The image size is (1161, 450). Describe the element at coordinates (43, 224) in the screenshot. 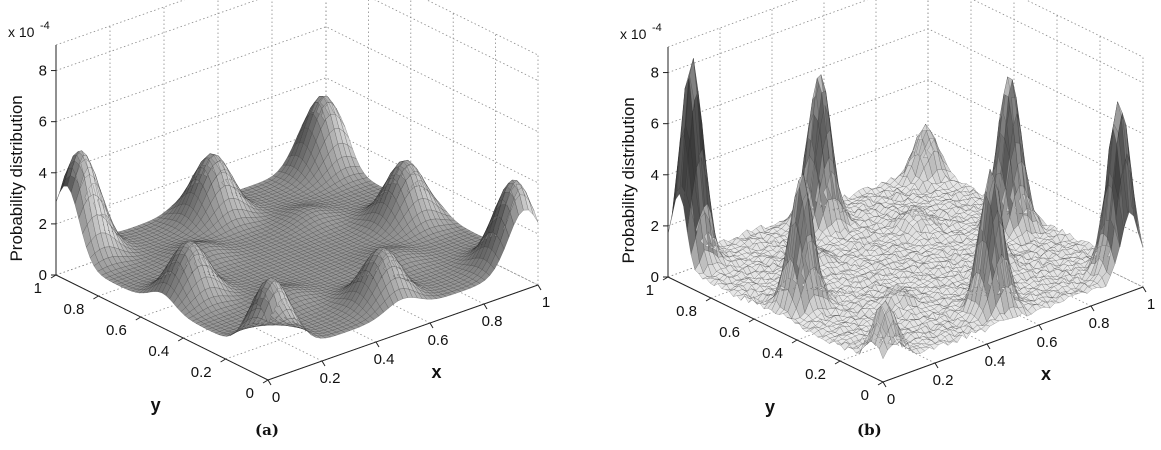

I see `z-tick-a-1: 2` at that location.